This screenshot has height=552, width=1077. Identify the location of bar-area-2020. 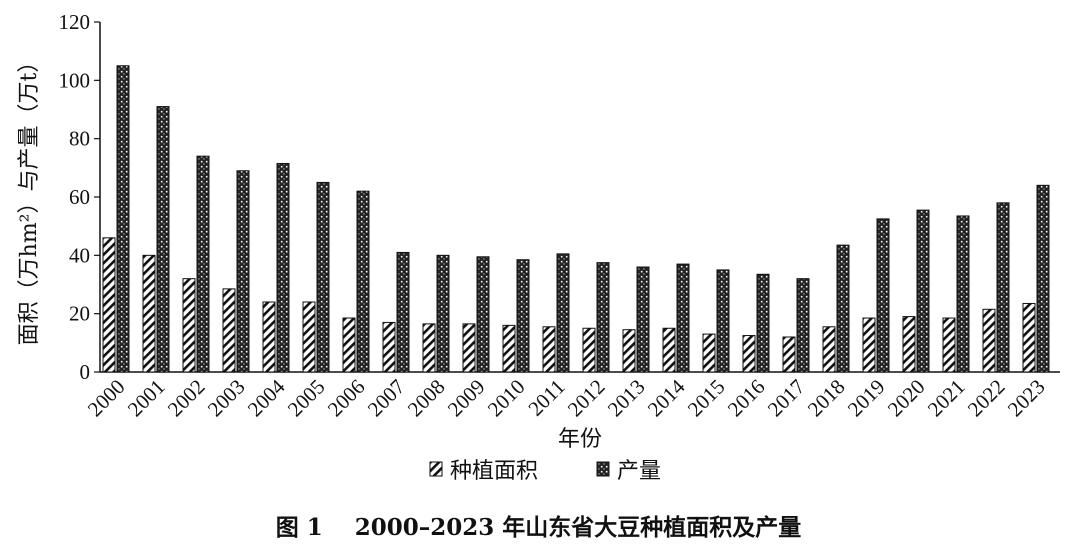
(909, 344).